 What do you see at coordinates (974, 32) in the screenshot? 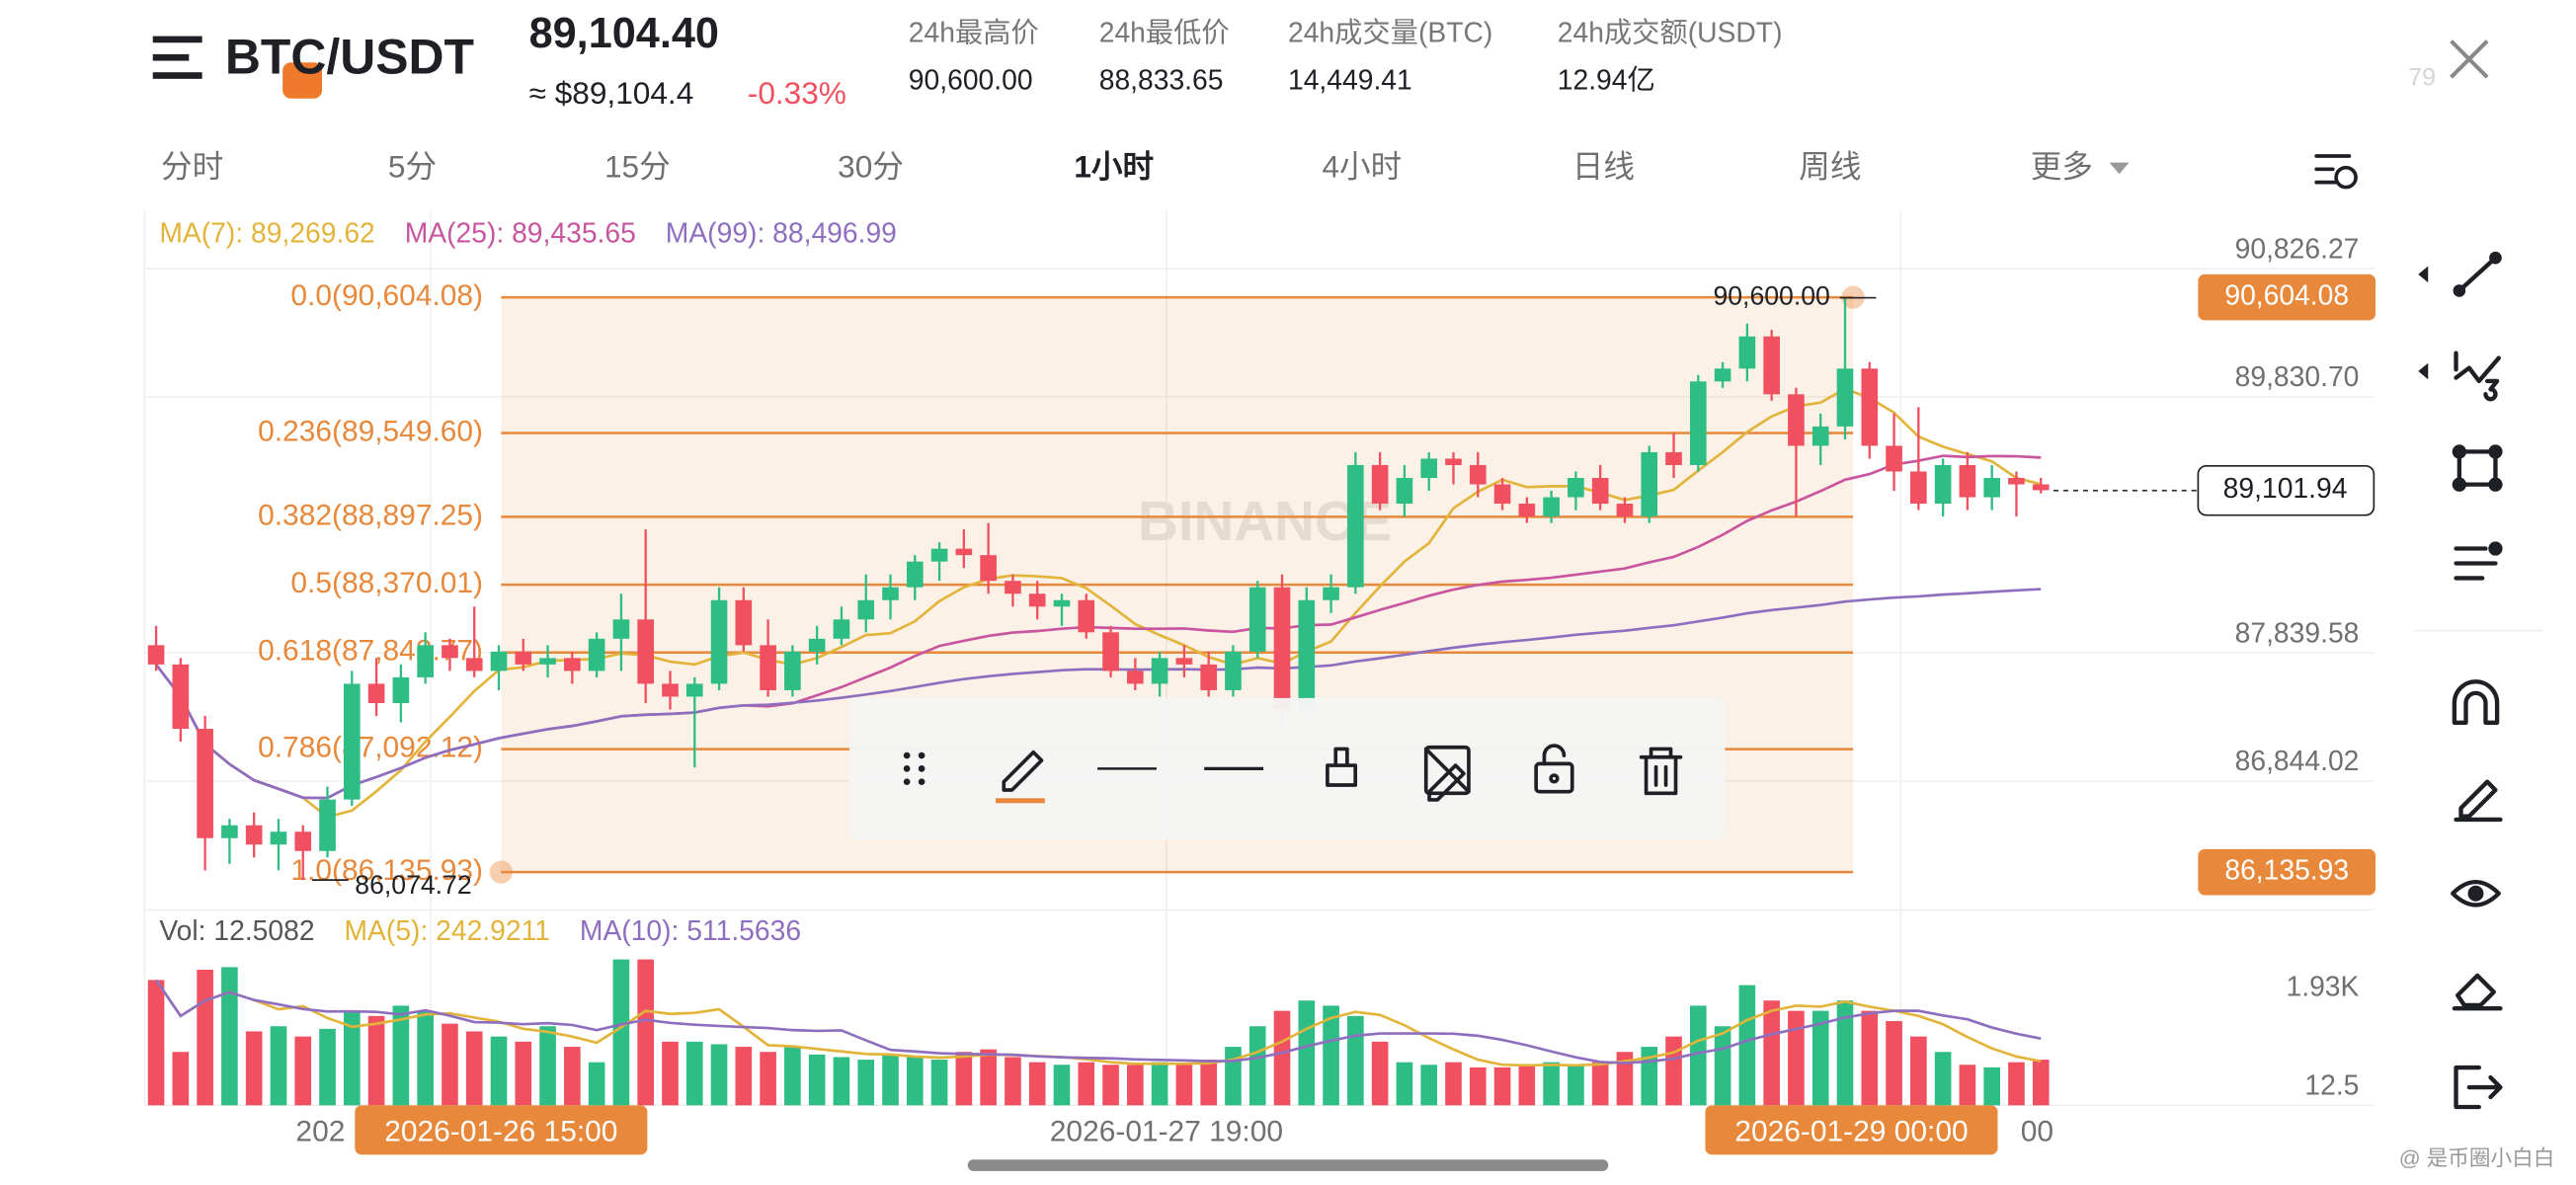
I see `stat-label: 24h最高价` at bounding box center [974, 32].